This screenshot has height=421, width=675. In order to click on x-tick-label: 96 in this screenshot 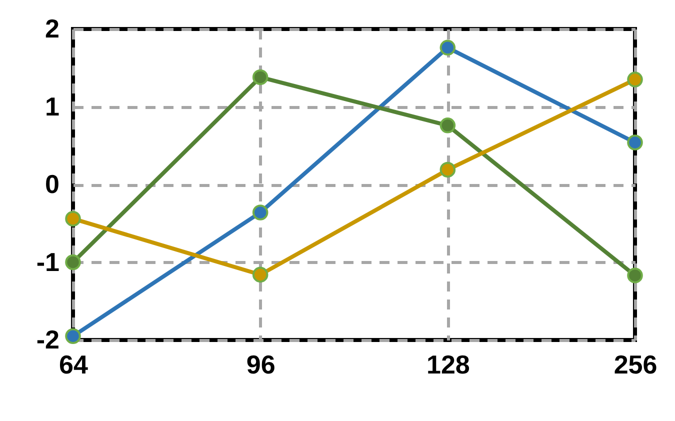, I will do `click(261, 365)`.